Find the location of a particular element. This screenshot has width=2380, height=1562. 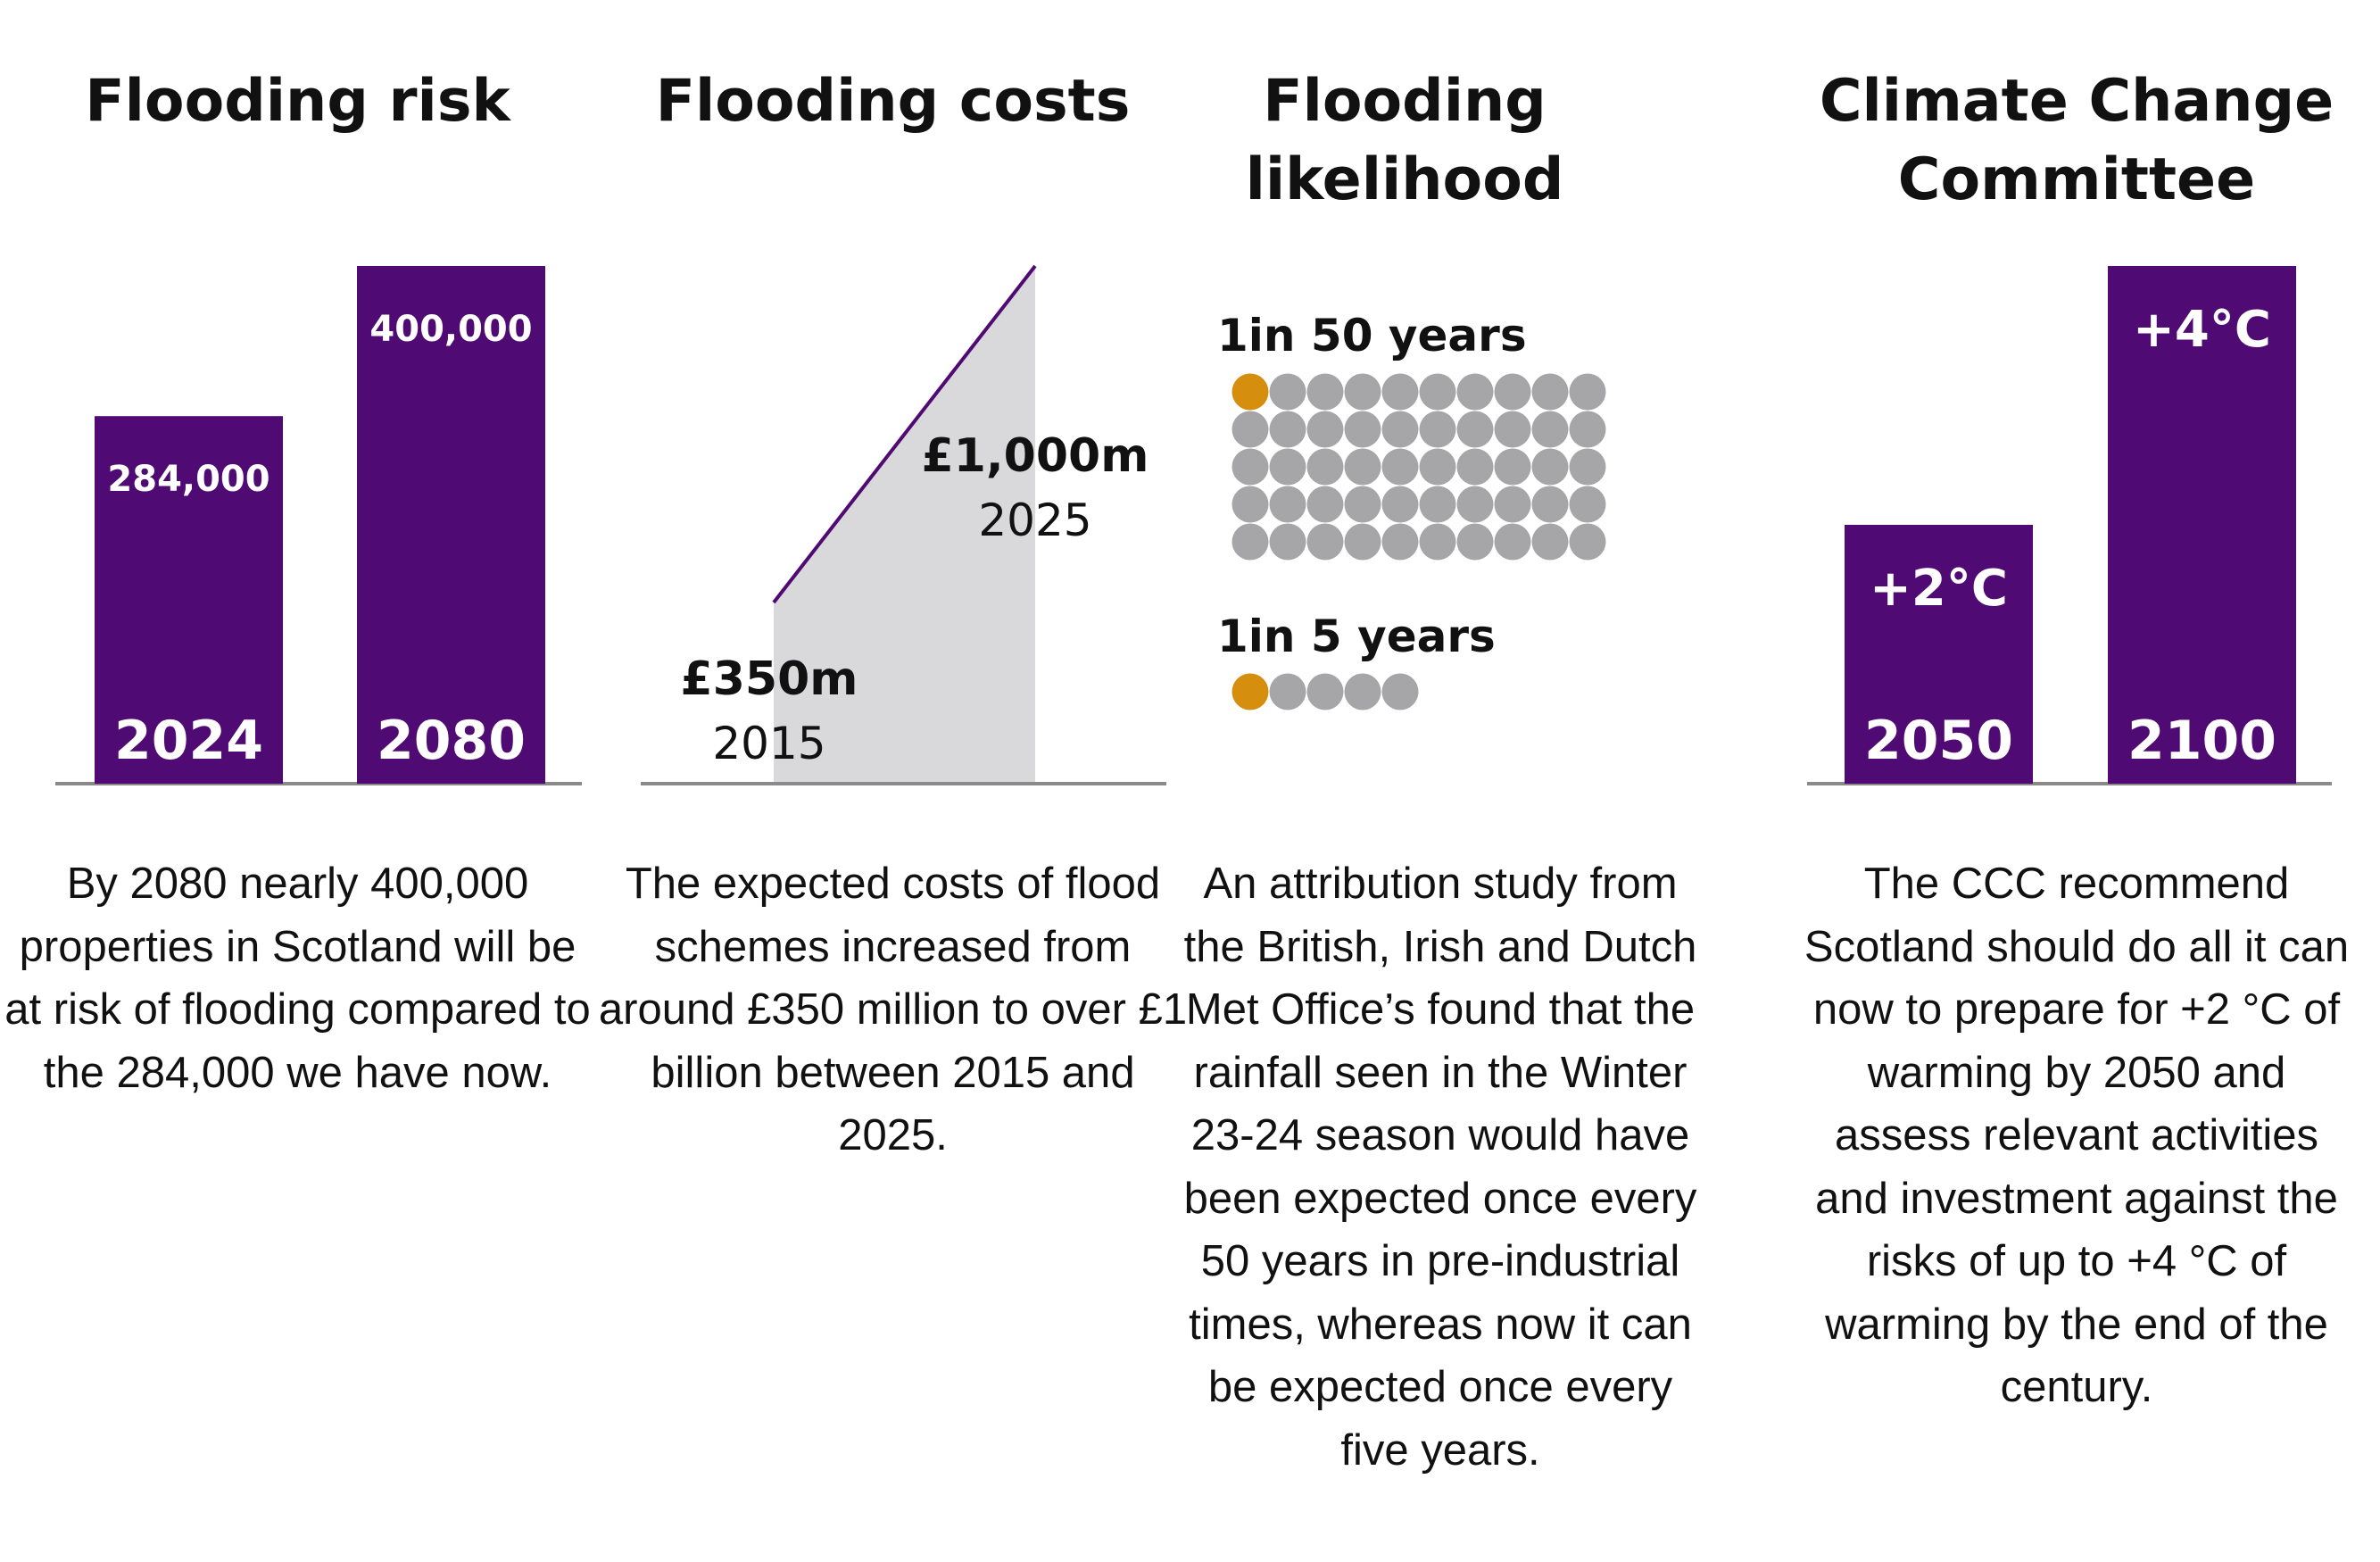

area-fill is located at coordinates (905, 525).